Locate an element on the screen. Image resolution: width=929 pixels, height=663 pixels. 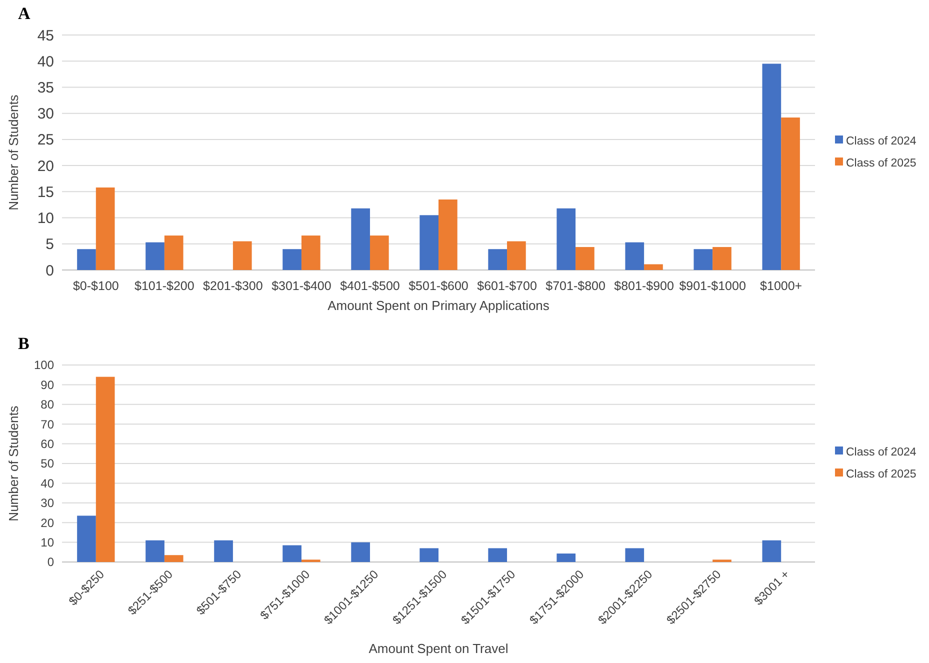
x-tick-label: $801-$900 is located at coordinates (644, 286).